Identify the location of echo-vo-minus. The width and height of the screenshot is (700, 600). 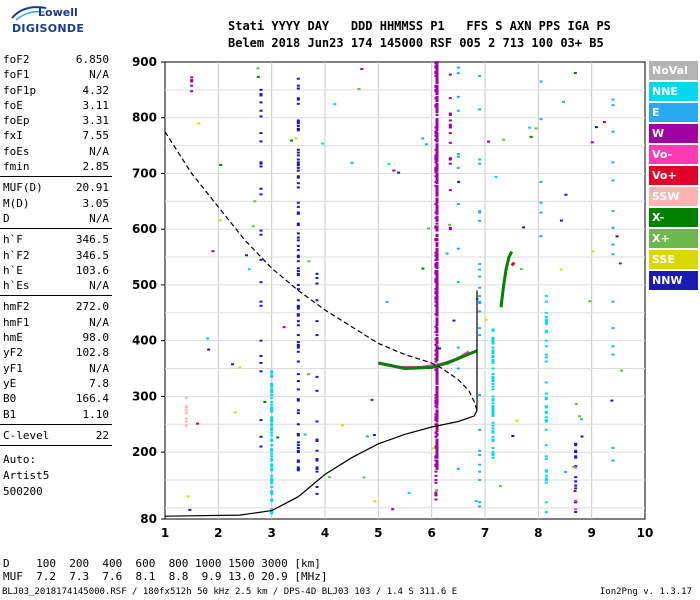
(576, 500).